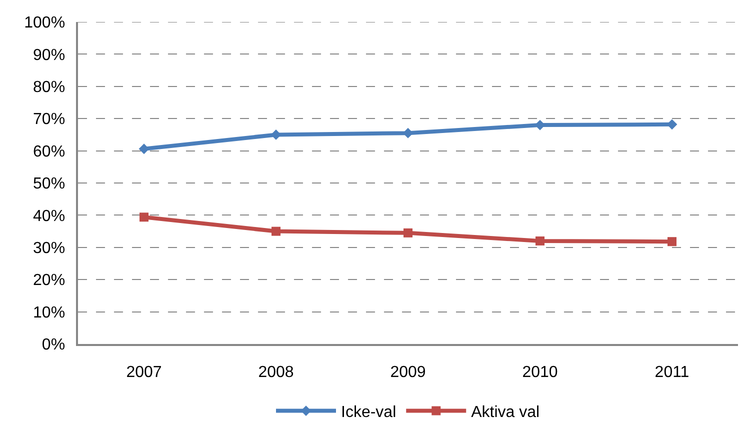 The image size is (740, 430). Describe the element at coordinates (505, 413) in the screenshot. I see `legend-label: Aktiva val` at that location.